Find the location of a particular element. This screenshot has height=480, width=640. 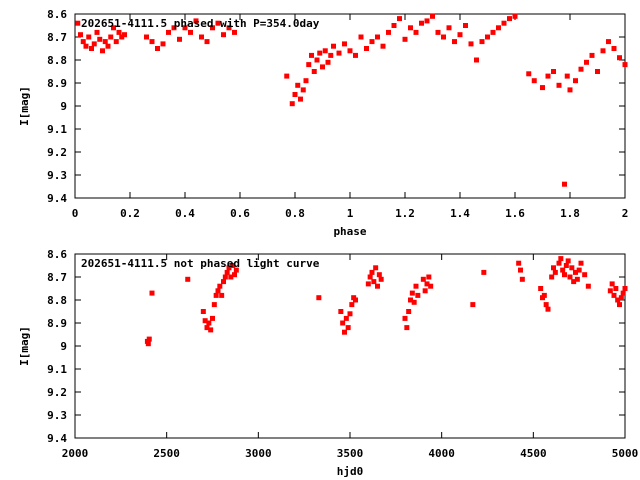

phased-y-tick-label: 9.2 is located at coordinates (57, 152).